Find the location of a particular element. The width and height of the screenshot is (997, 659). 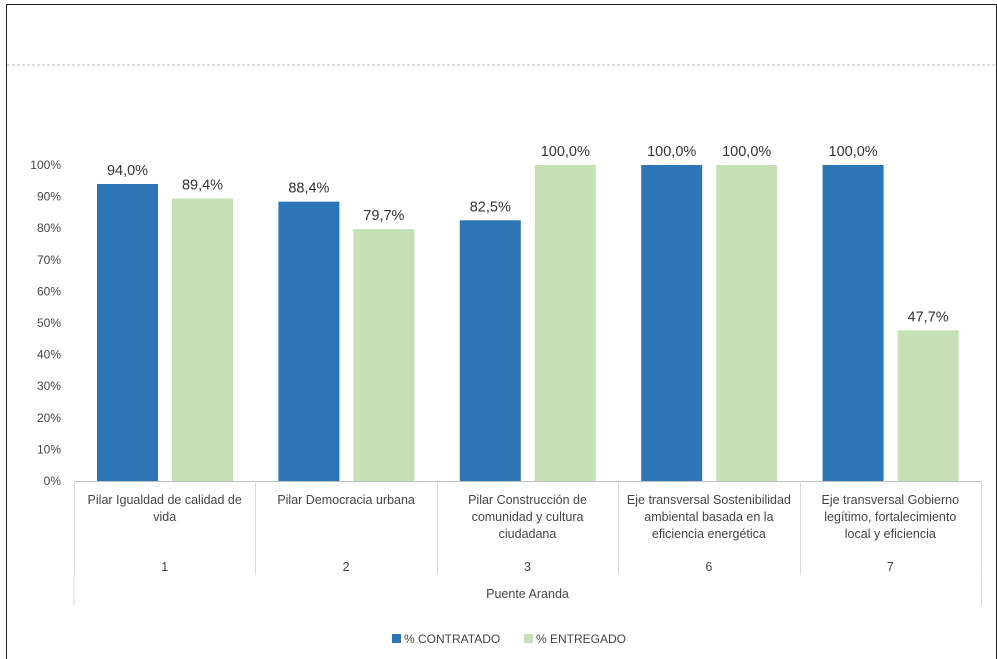

y-tick-label: 20% is located at coordinates (49, 418).